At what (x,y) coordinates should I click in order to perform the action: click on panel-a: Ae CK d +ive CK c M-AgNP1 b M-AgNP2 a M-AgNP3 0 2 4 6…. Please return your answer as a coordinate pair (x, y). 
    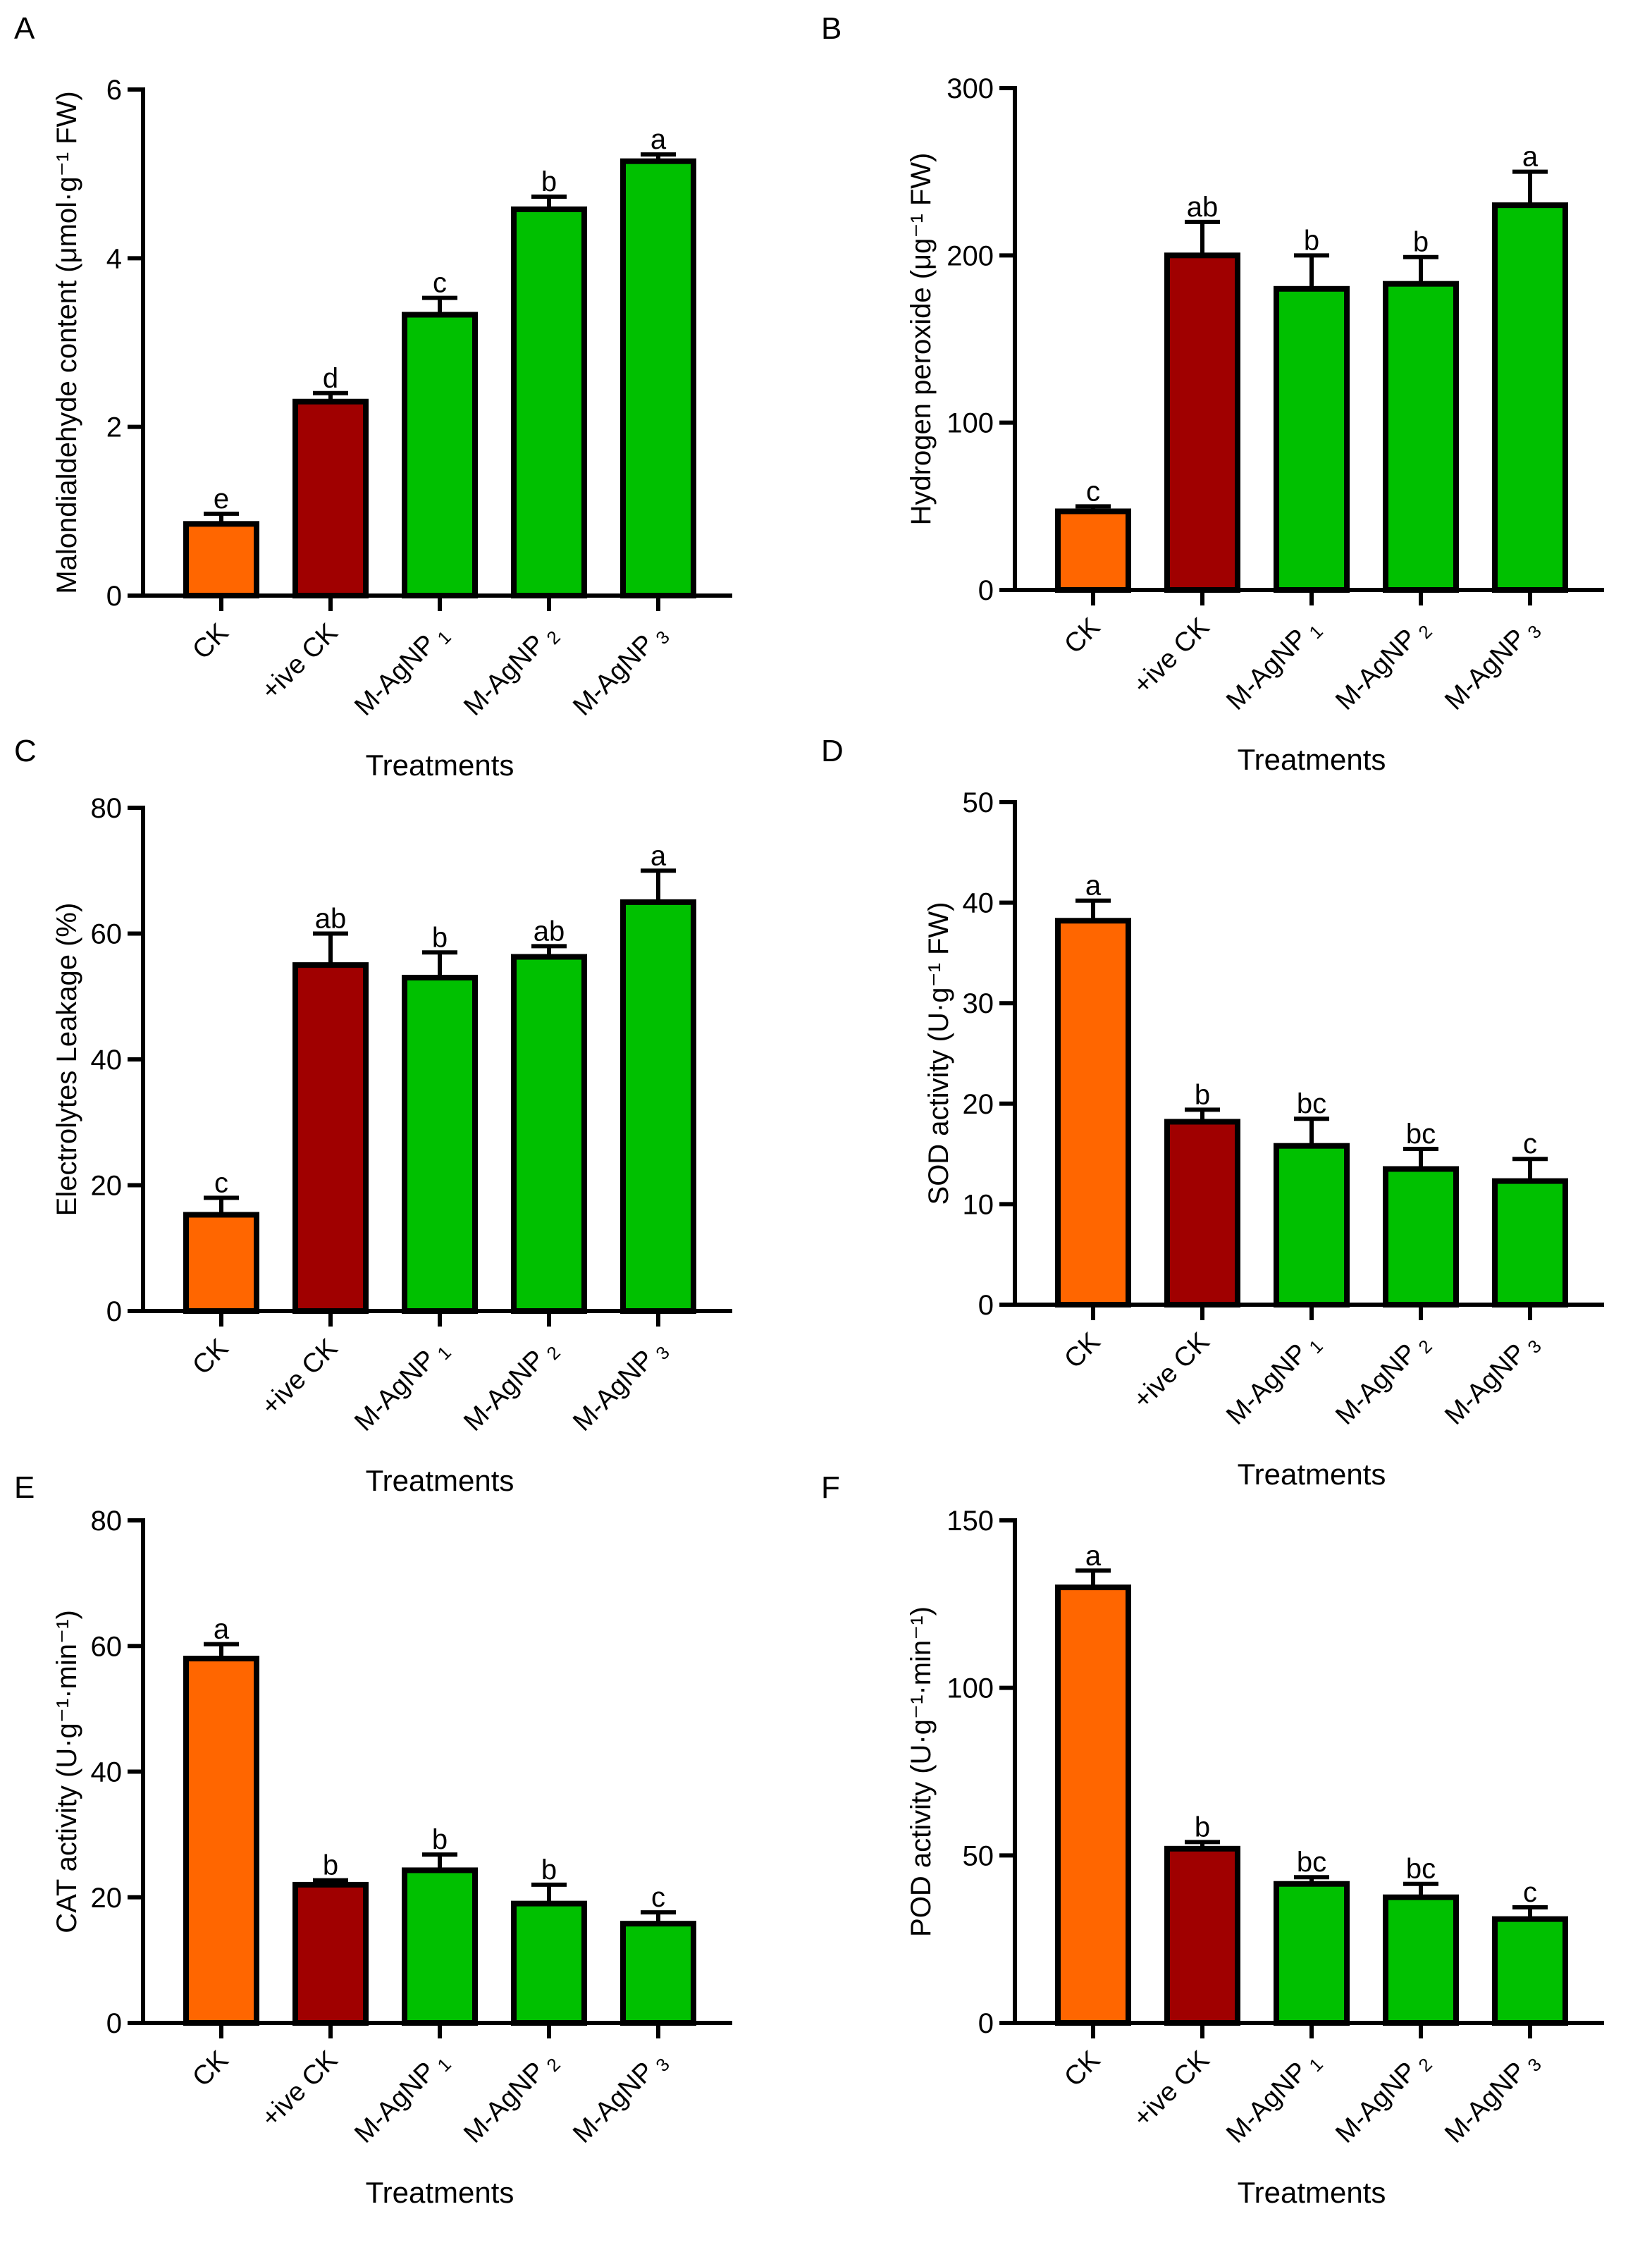
    Looking at the image, I should click on (373, 396).